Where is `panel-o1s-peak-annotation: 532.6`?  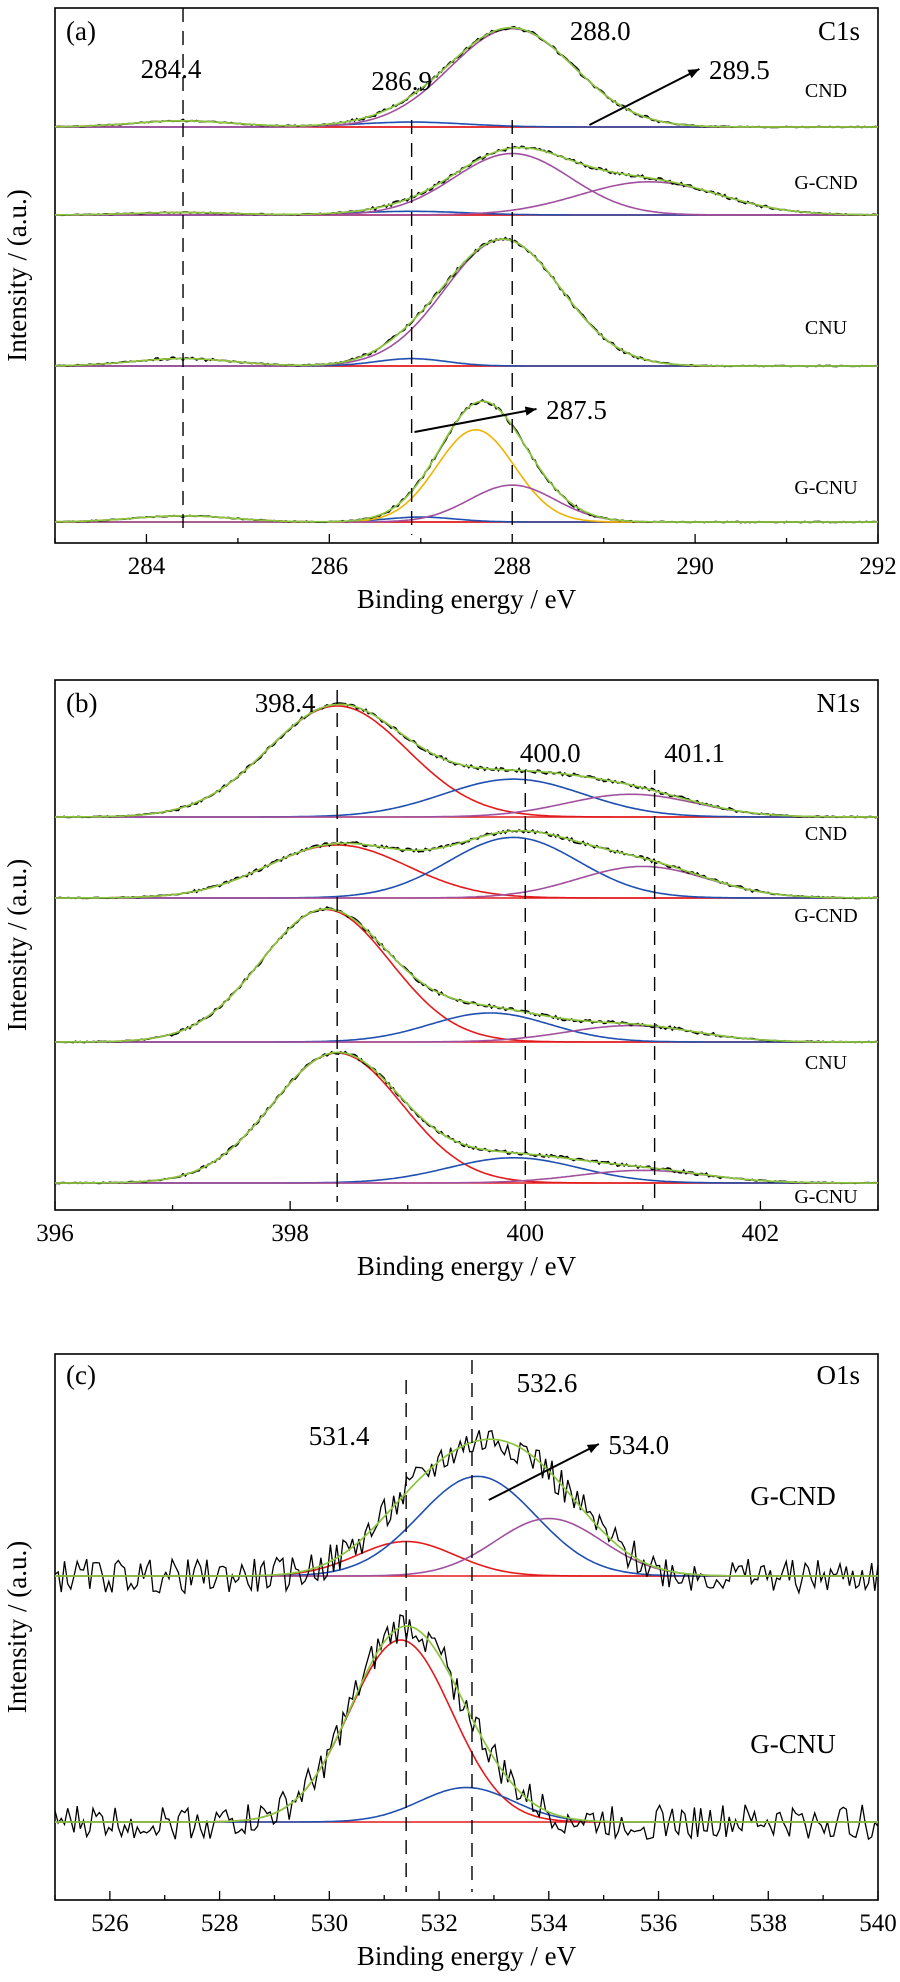 panel-o1s-peak-annotation: 532.6 is located at coordinates (547, 1383).